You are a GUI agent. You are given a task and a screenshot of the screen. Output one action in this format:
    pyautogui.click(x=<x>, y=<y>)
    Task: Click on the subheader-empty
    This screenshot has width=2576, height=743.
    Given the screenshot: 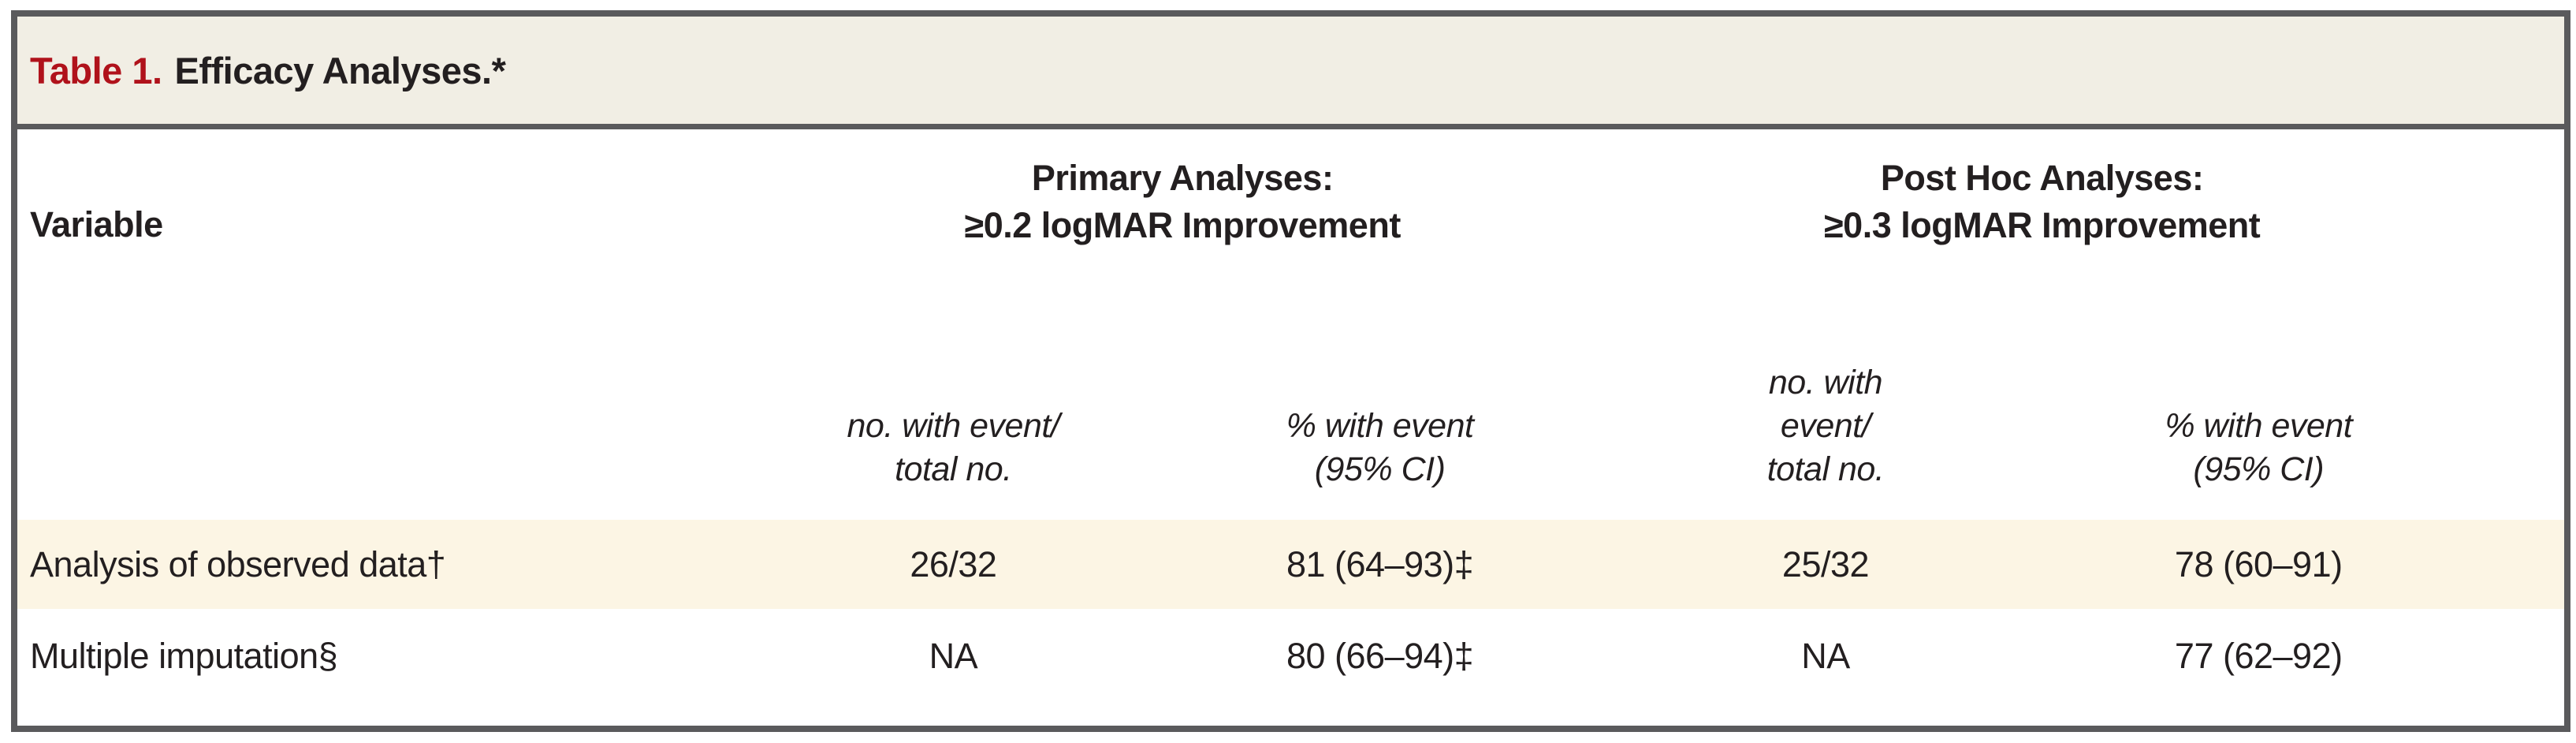 What is the action you would take?
    pyautogui.click(x=386, y=405)
    